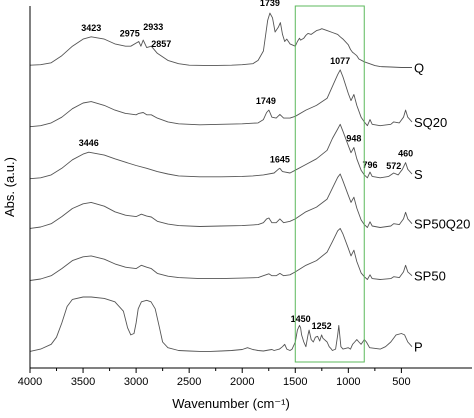 The height and width of the screenshot is (418, 474). Describe the element at coordinates (220, 40) in the screenshot. I see `series-line-q` at that location.